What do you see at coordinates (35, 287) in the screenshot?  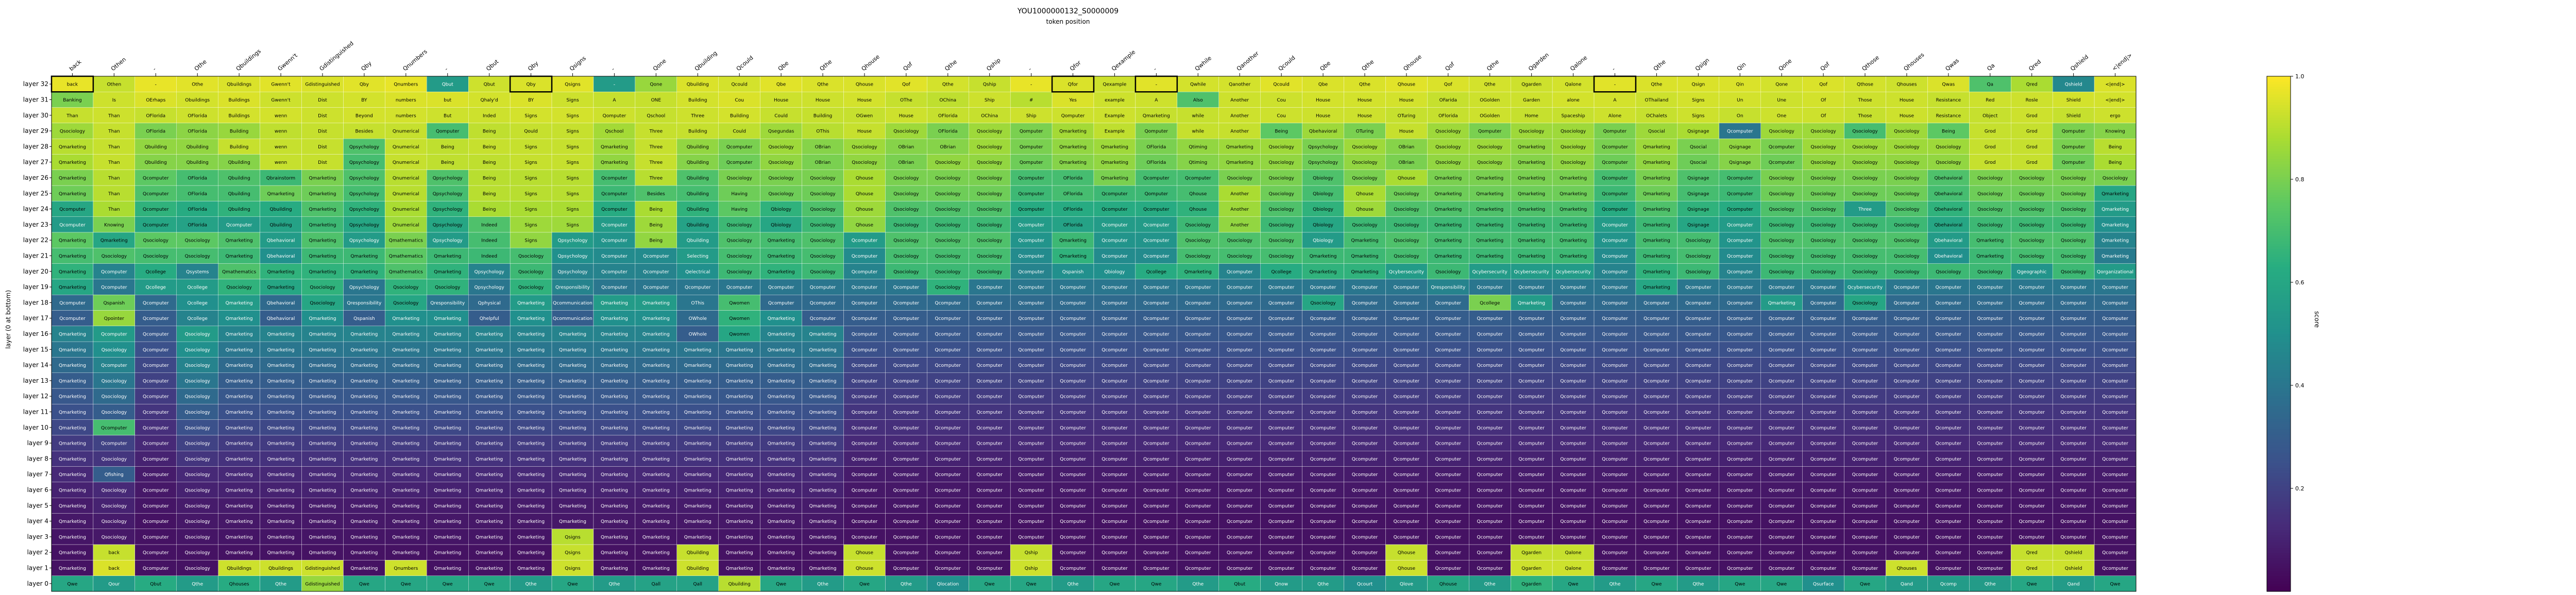 I see `y-tick-label: layer 19` at bounding box center [35, 287].